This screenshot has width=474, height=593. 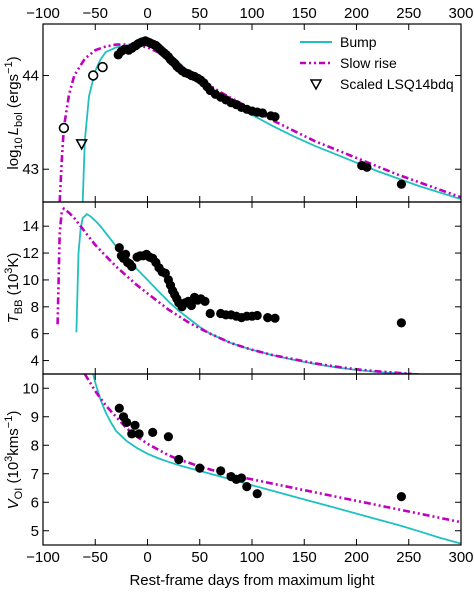 What do you see at coordinates (95, 13) in the screenshot?
I see `x-tick-label-top: −50` at bounding box center [95, 13].